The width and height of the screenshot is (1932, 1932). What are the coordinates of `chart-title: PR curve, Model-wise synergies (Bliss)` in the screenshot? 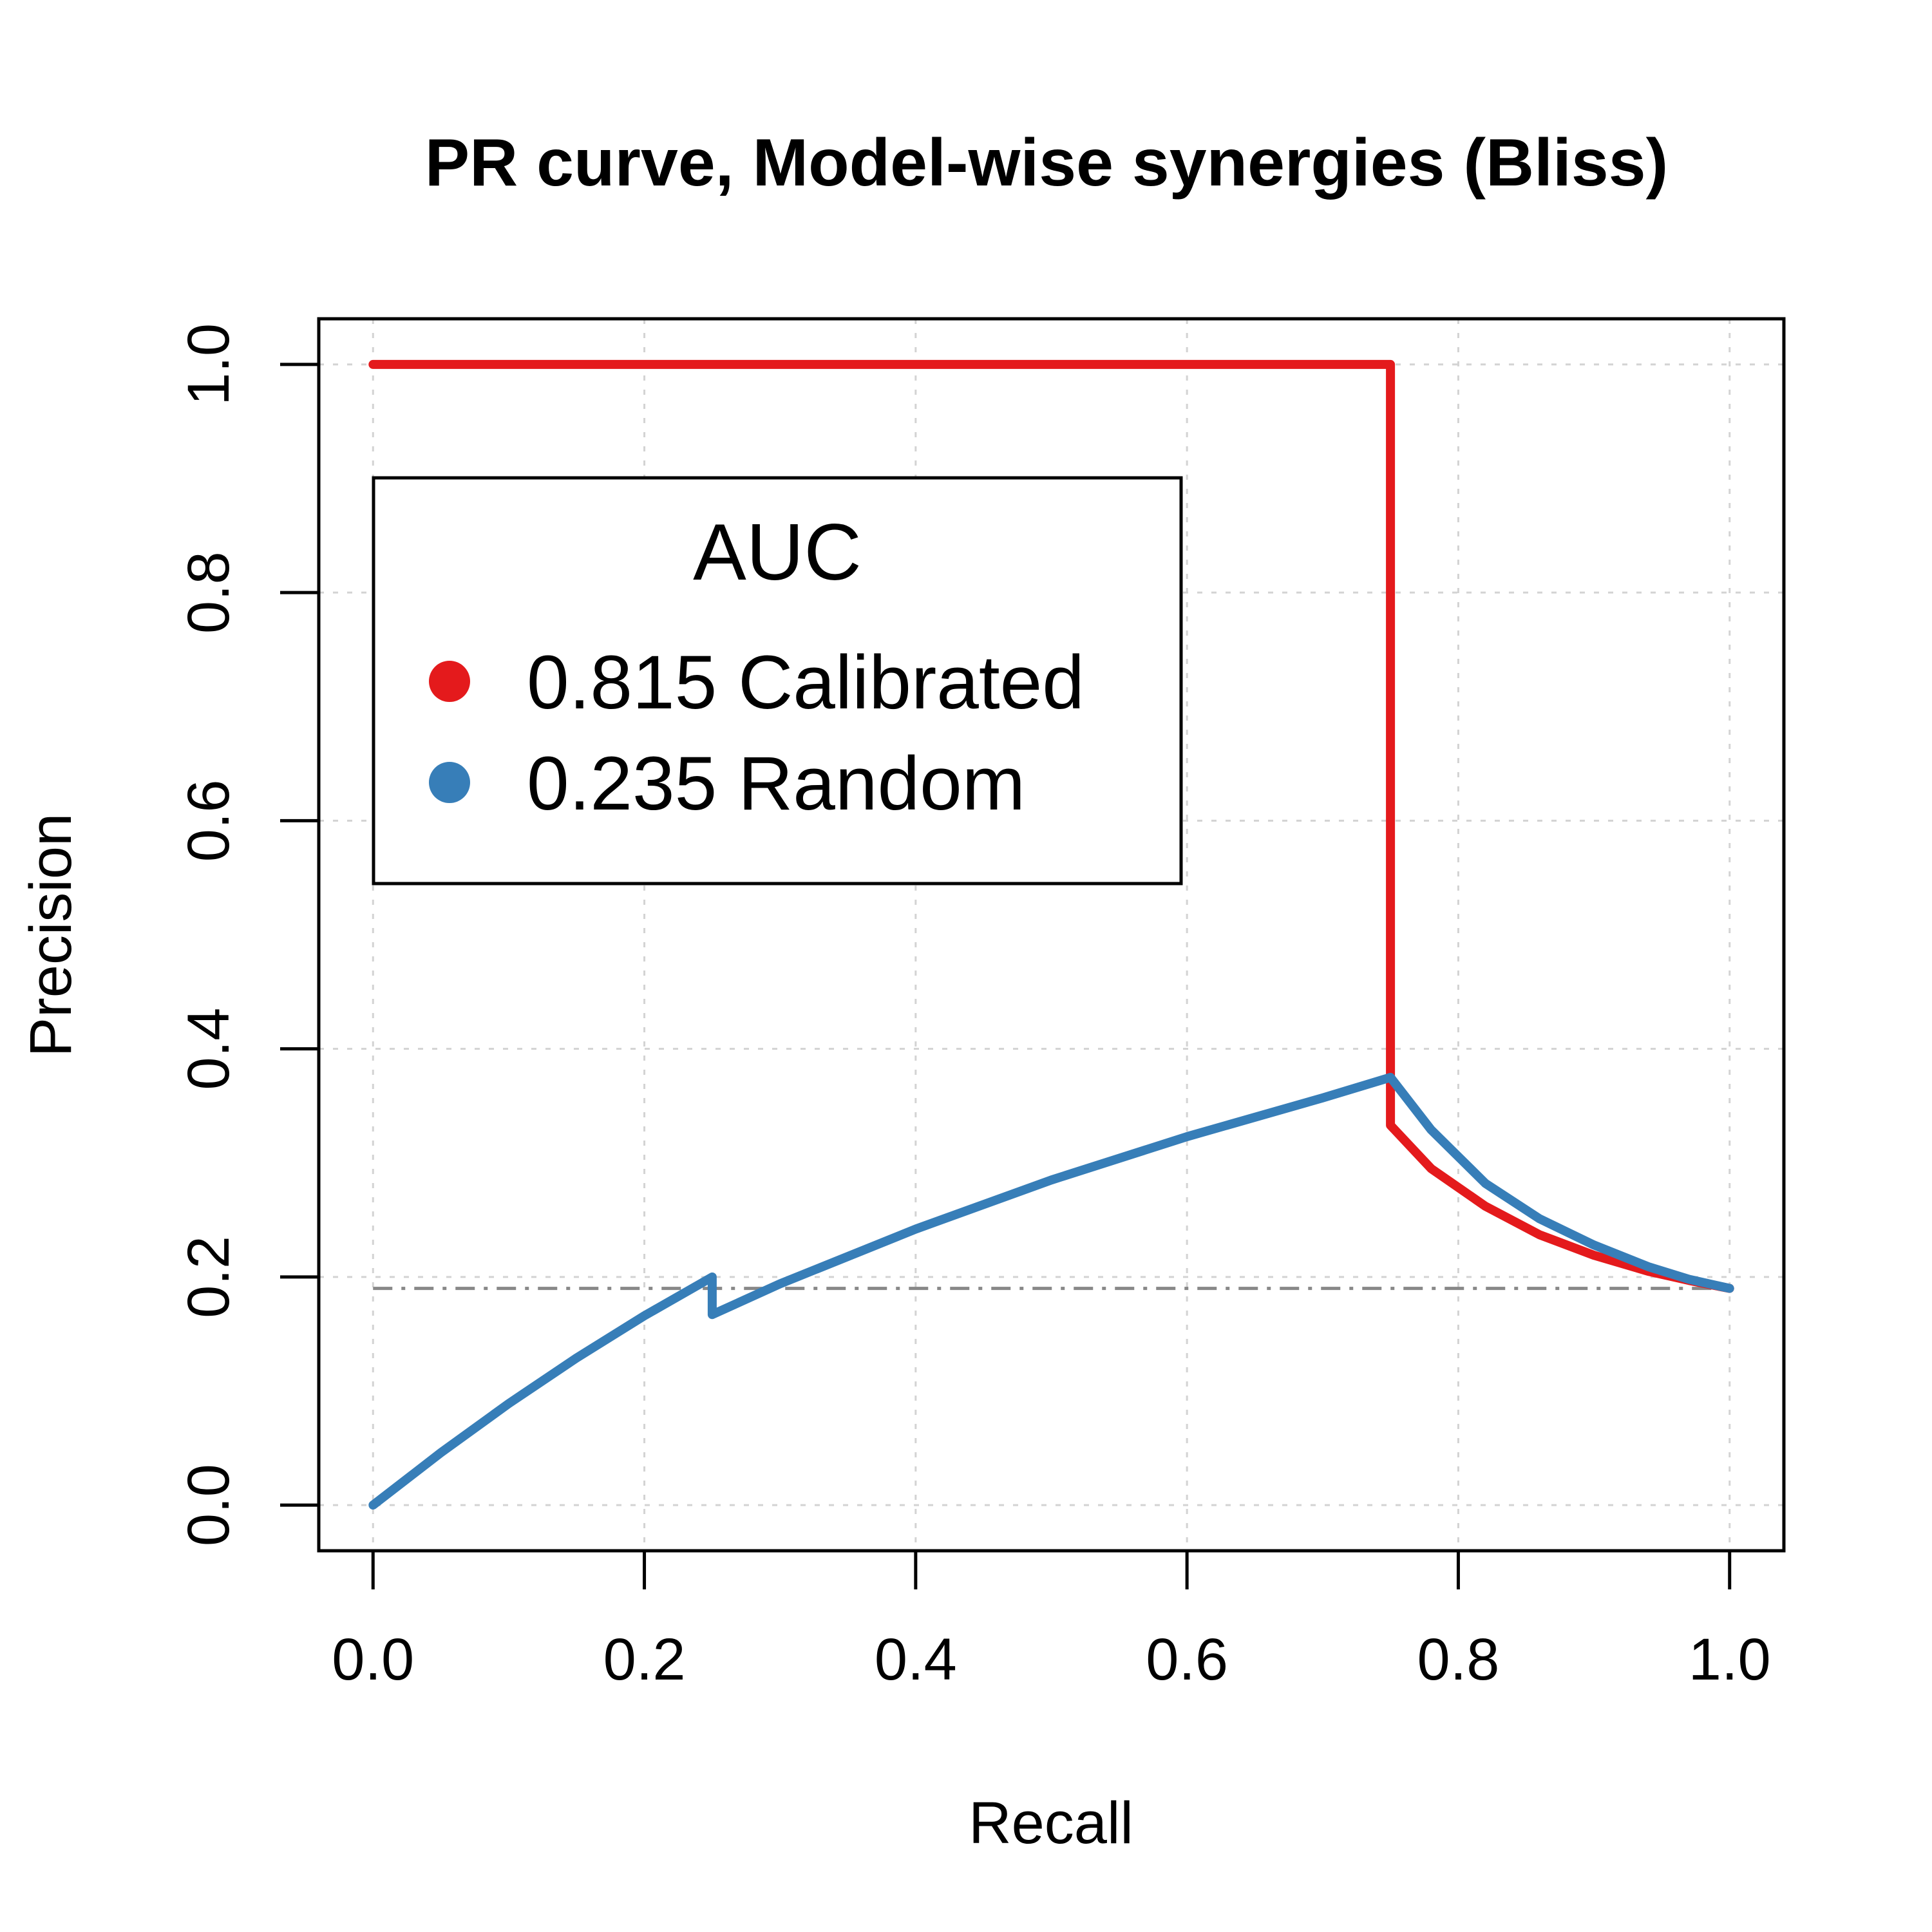 It's located at (1046, 163).